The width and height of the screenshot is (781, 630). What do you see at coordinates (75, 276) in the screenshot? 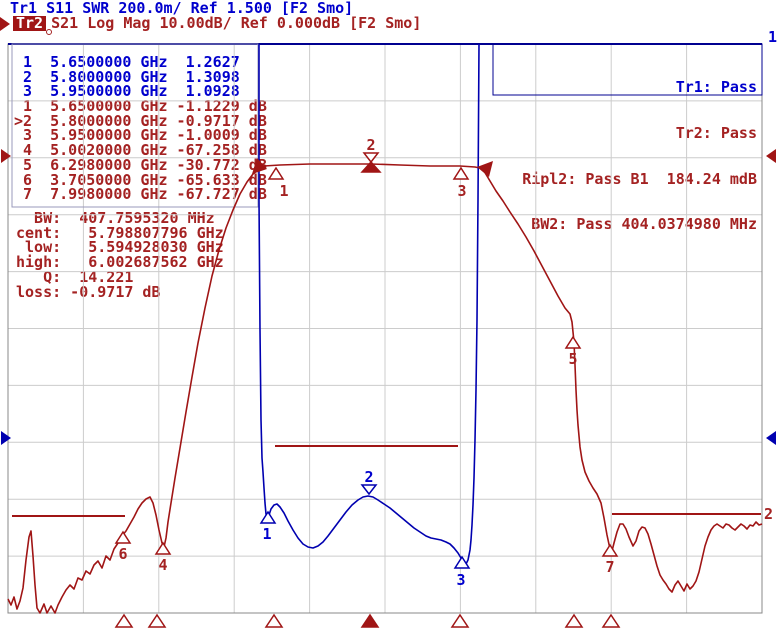
I see `table-row: Q: 14.221` at bounding box center [75, 276].